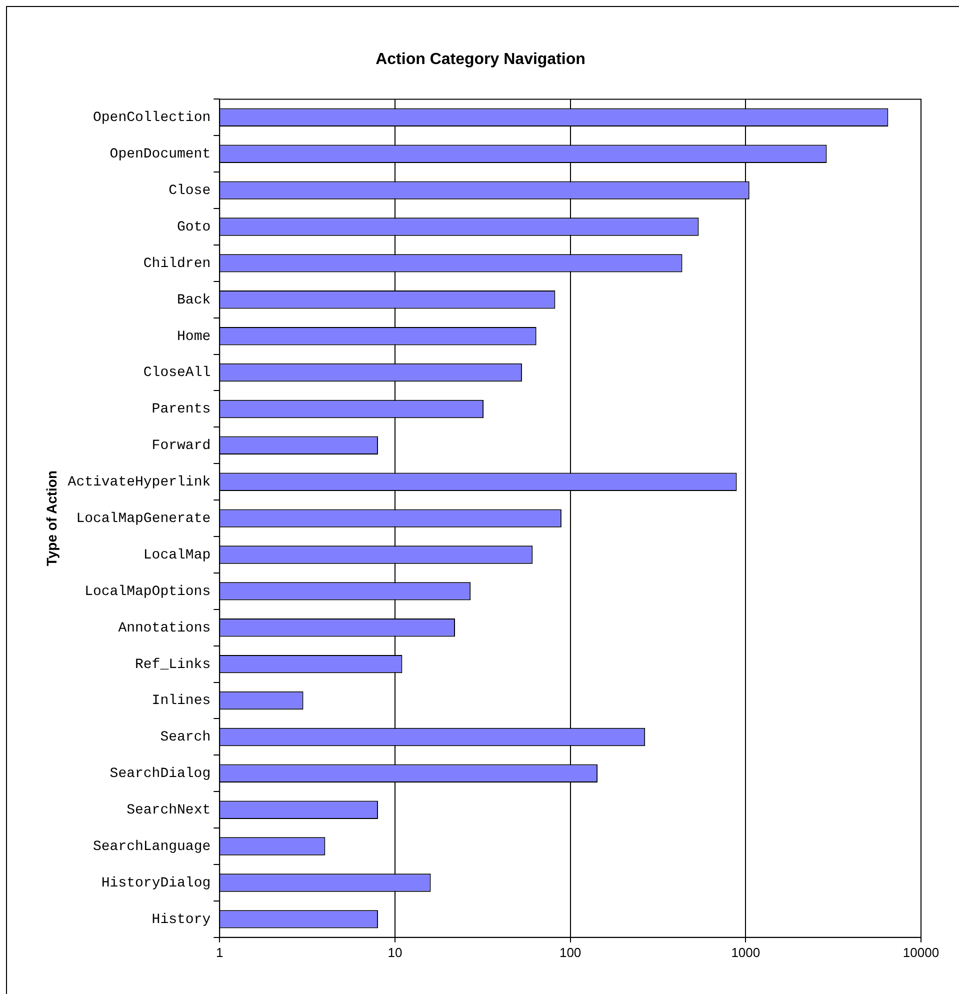  Describe the element at coordinates (156, 883) in the screenshot. I see `y-tick-label: HistoryDialog` at that location.